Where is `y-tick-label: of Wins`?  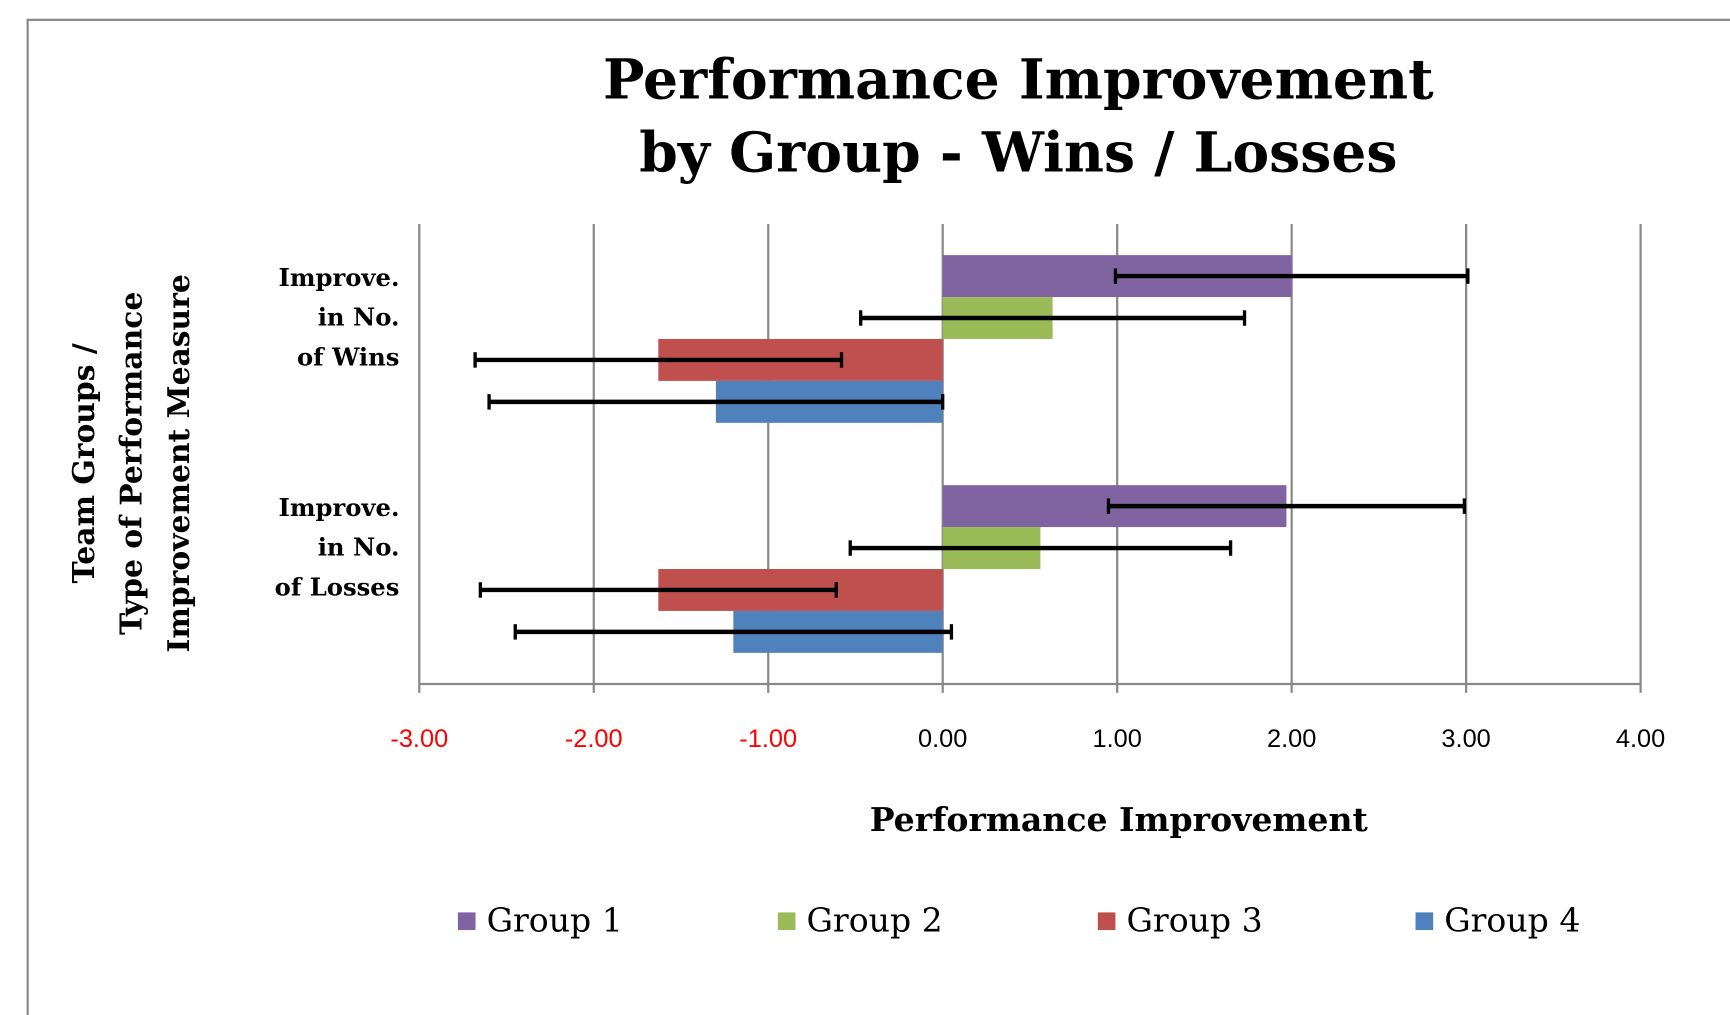
y-tick-label: of Wins is located at coordinates (348, 356).